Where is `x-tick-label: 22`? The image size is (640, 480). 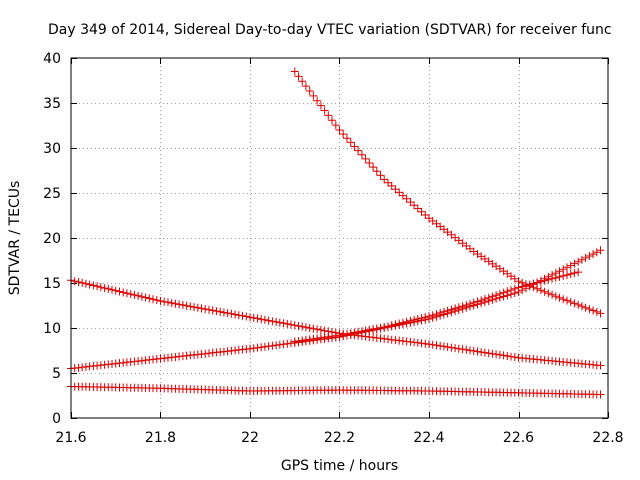
x-tick-label: 22 is located at coordinates (250, 438).